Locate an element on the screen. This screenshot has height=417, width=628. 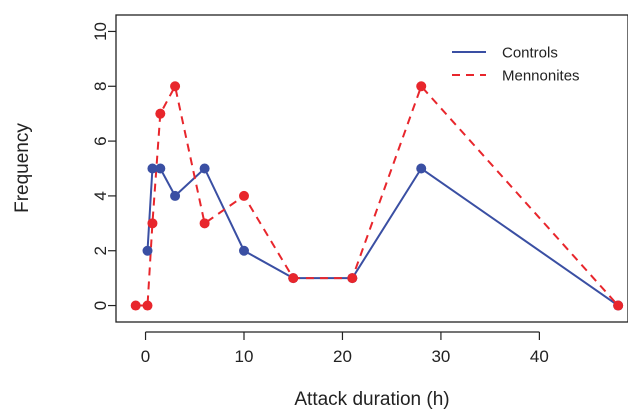
y-tick-label: 2 is located at coordinates (100, 250).